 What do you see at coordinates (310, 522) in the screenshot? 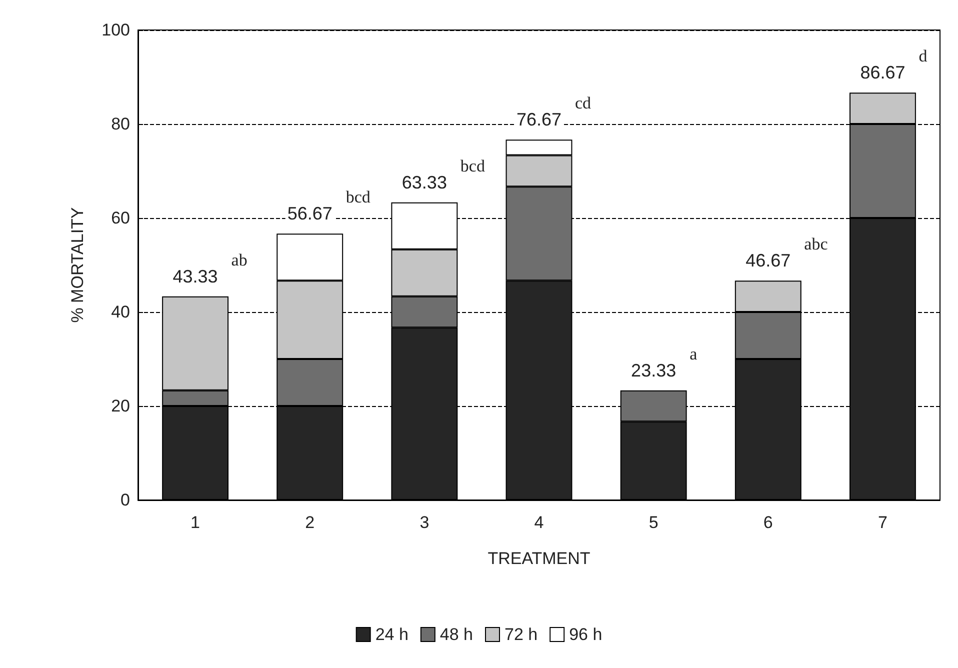
I see `x-tick-label: 2` at bounding box center [310, 522].